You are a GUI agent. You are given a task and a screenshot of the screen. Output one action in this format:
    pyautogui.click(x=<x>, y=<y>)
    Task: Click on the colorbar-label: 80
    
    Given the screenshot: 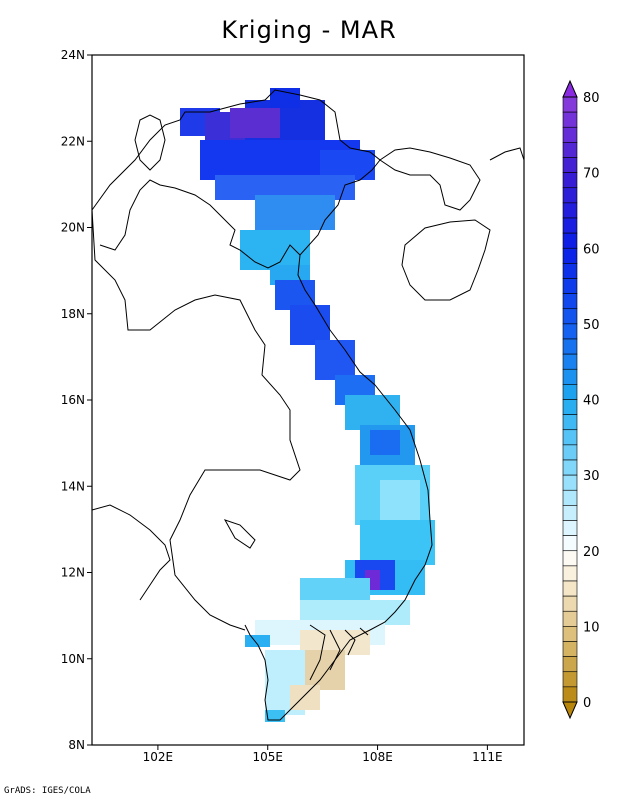 What is the action you would take?
    pyautogui.click(x=591, y=98)
    